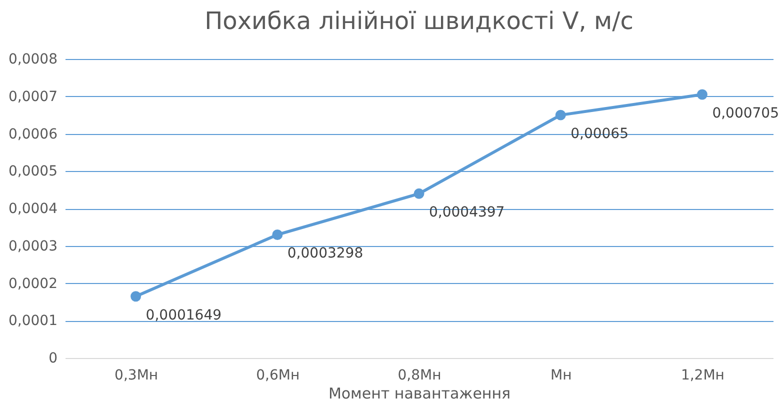 The image size is (779, 405). Describe the element at coordinates (745, 114) in the screenshot. I see `data-label: 0,000705` at that location.